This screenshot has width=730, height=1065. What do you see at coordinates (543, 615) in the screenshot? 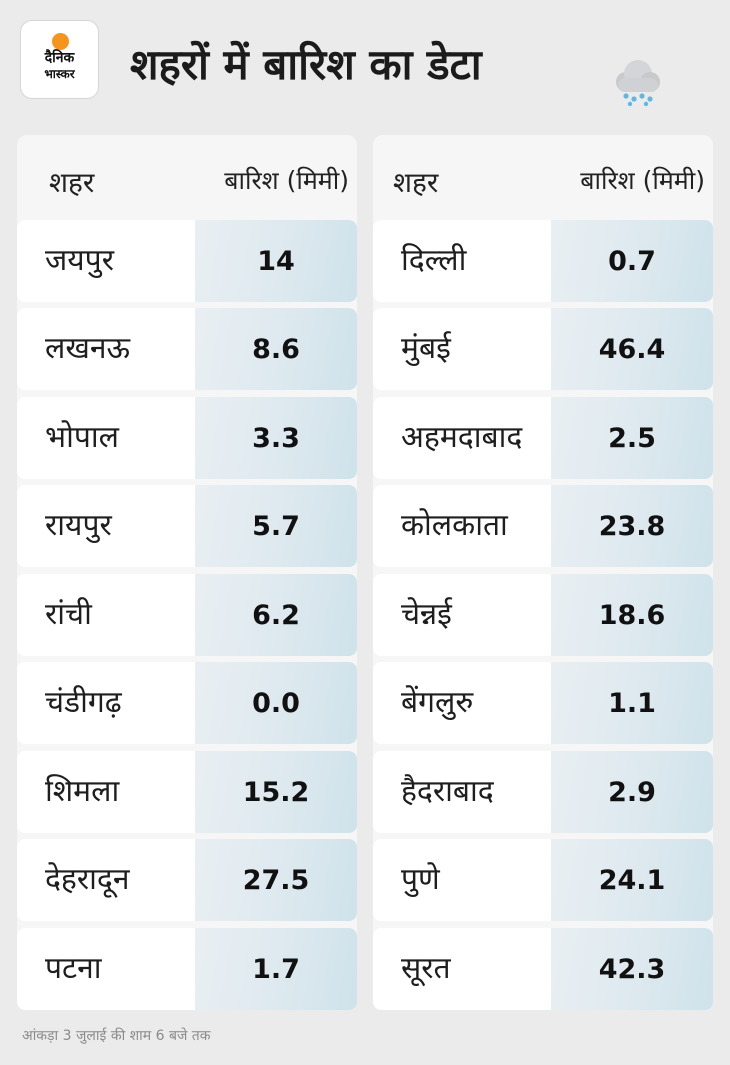
I see `table-row: चेन्नई 18.6` at bounding box center [543, 615].